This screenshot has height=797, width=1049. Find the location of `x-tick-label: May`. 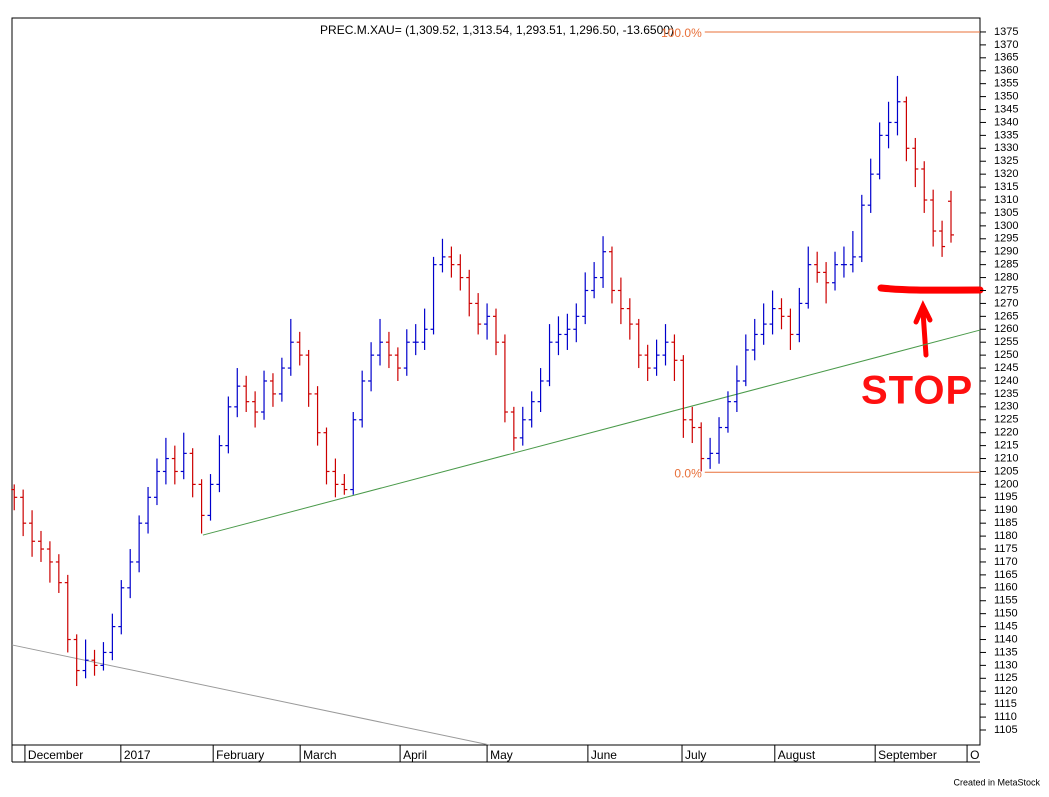

x-tick-label: May is located at coordinates (501, 755).